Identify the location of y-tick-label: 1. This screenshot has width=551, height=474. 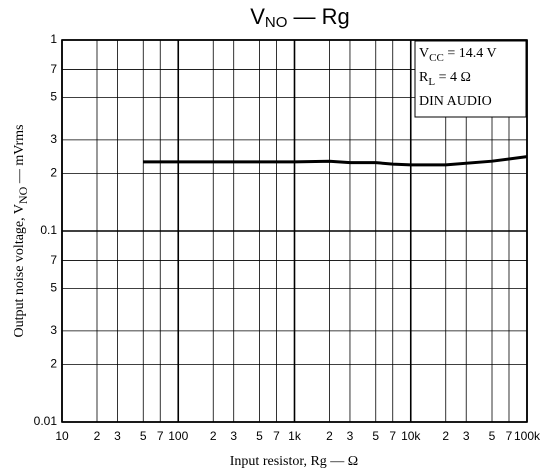
(53, 39).